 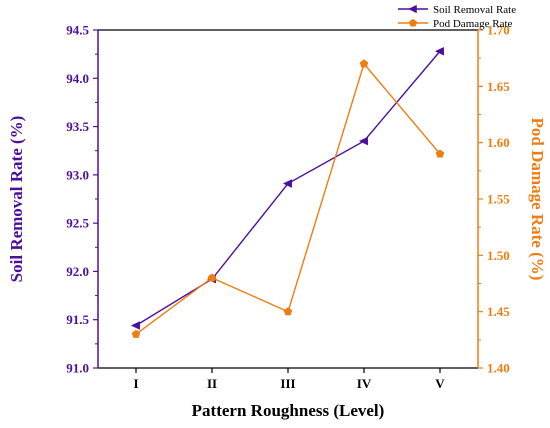 I want to click on y-left-tick-label: 91.5, so click(x=77, y=319).